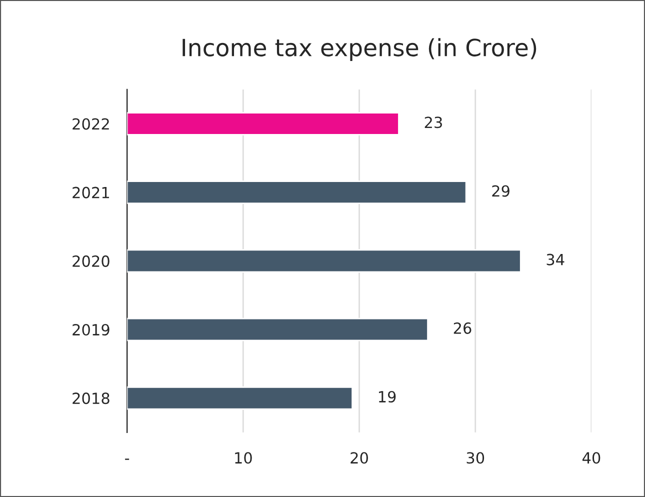  What do you see at coordinates (463, 328) in the screenshot?
I see `data-label: 26` at bounding box center [463, 328].